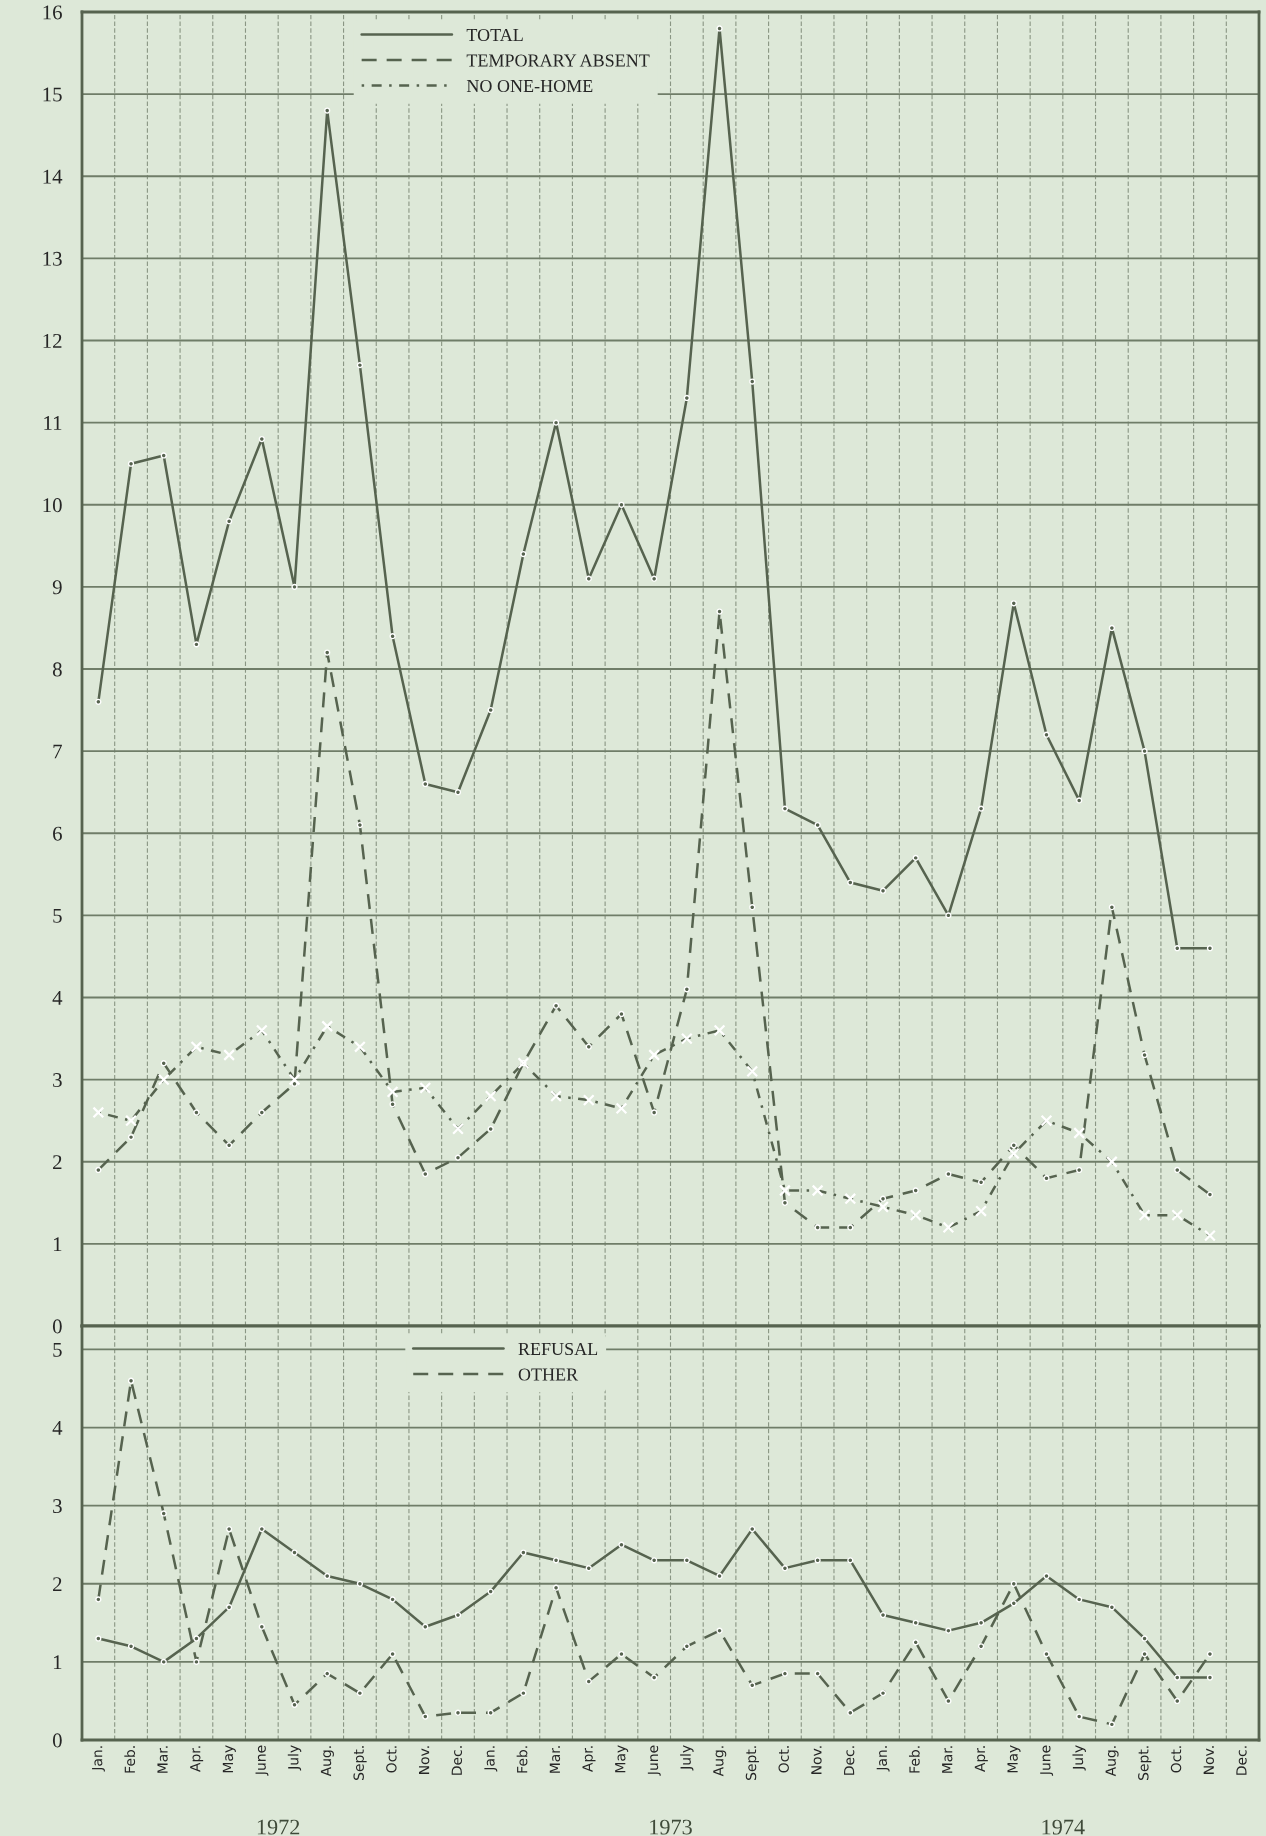  What do you see at coordinates (57, 1244) in the screenshot?
I see `y-tick-label: 1` at bounding box center [57, 1244].